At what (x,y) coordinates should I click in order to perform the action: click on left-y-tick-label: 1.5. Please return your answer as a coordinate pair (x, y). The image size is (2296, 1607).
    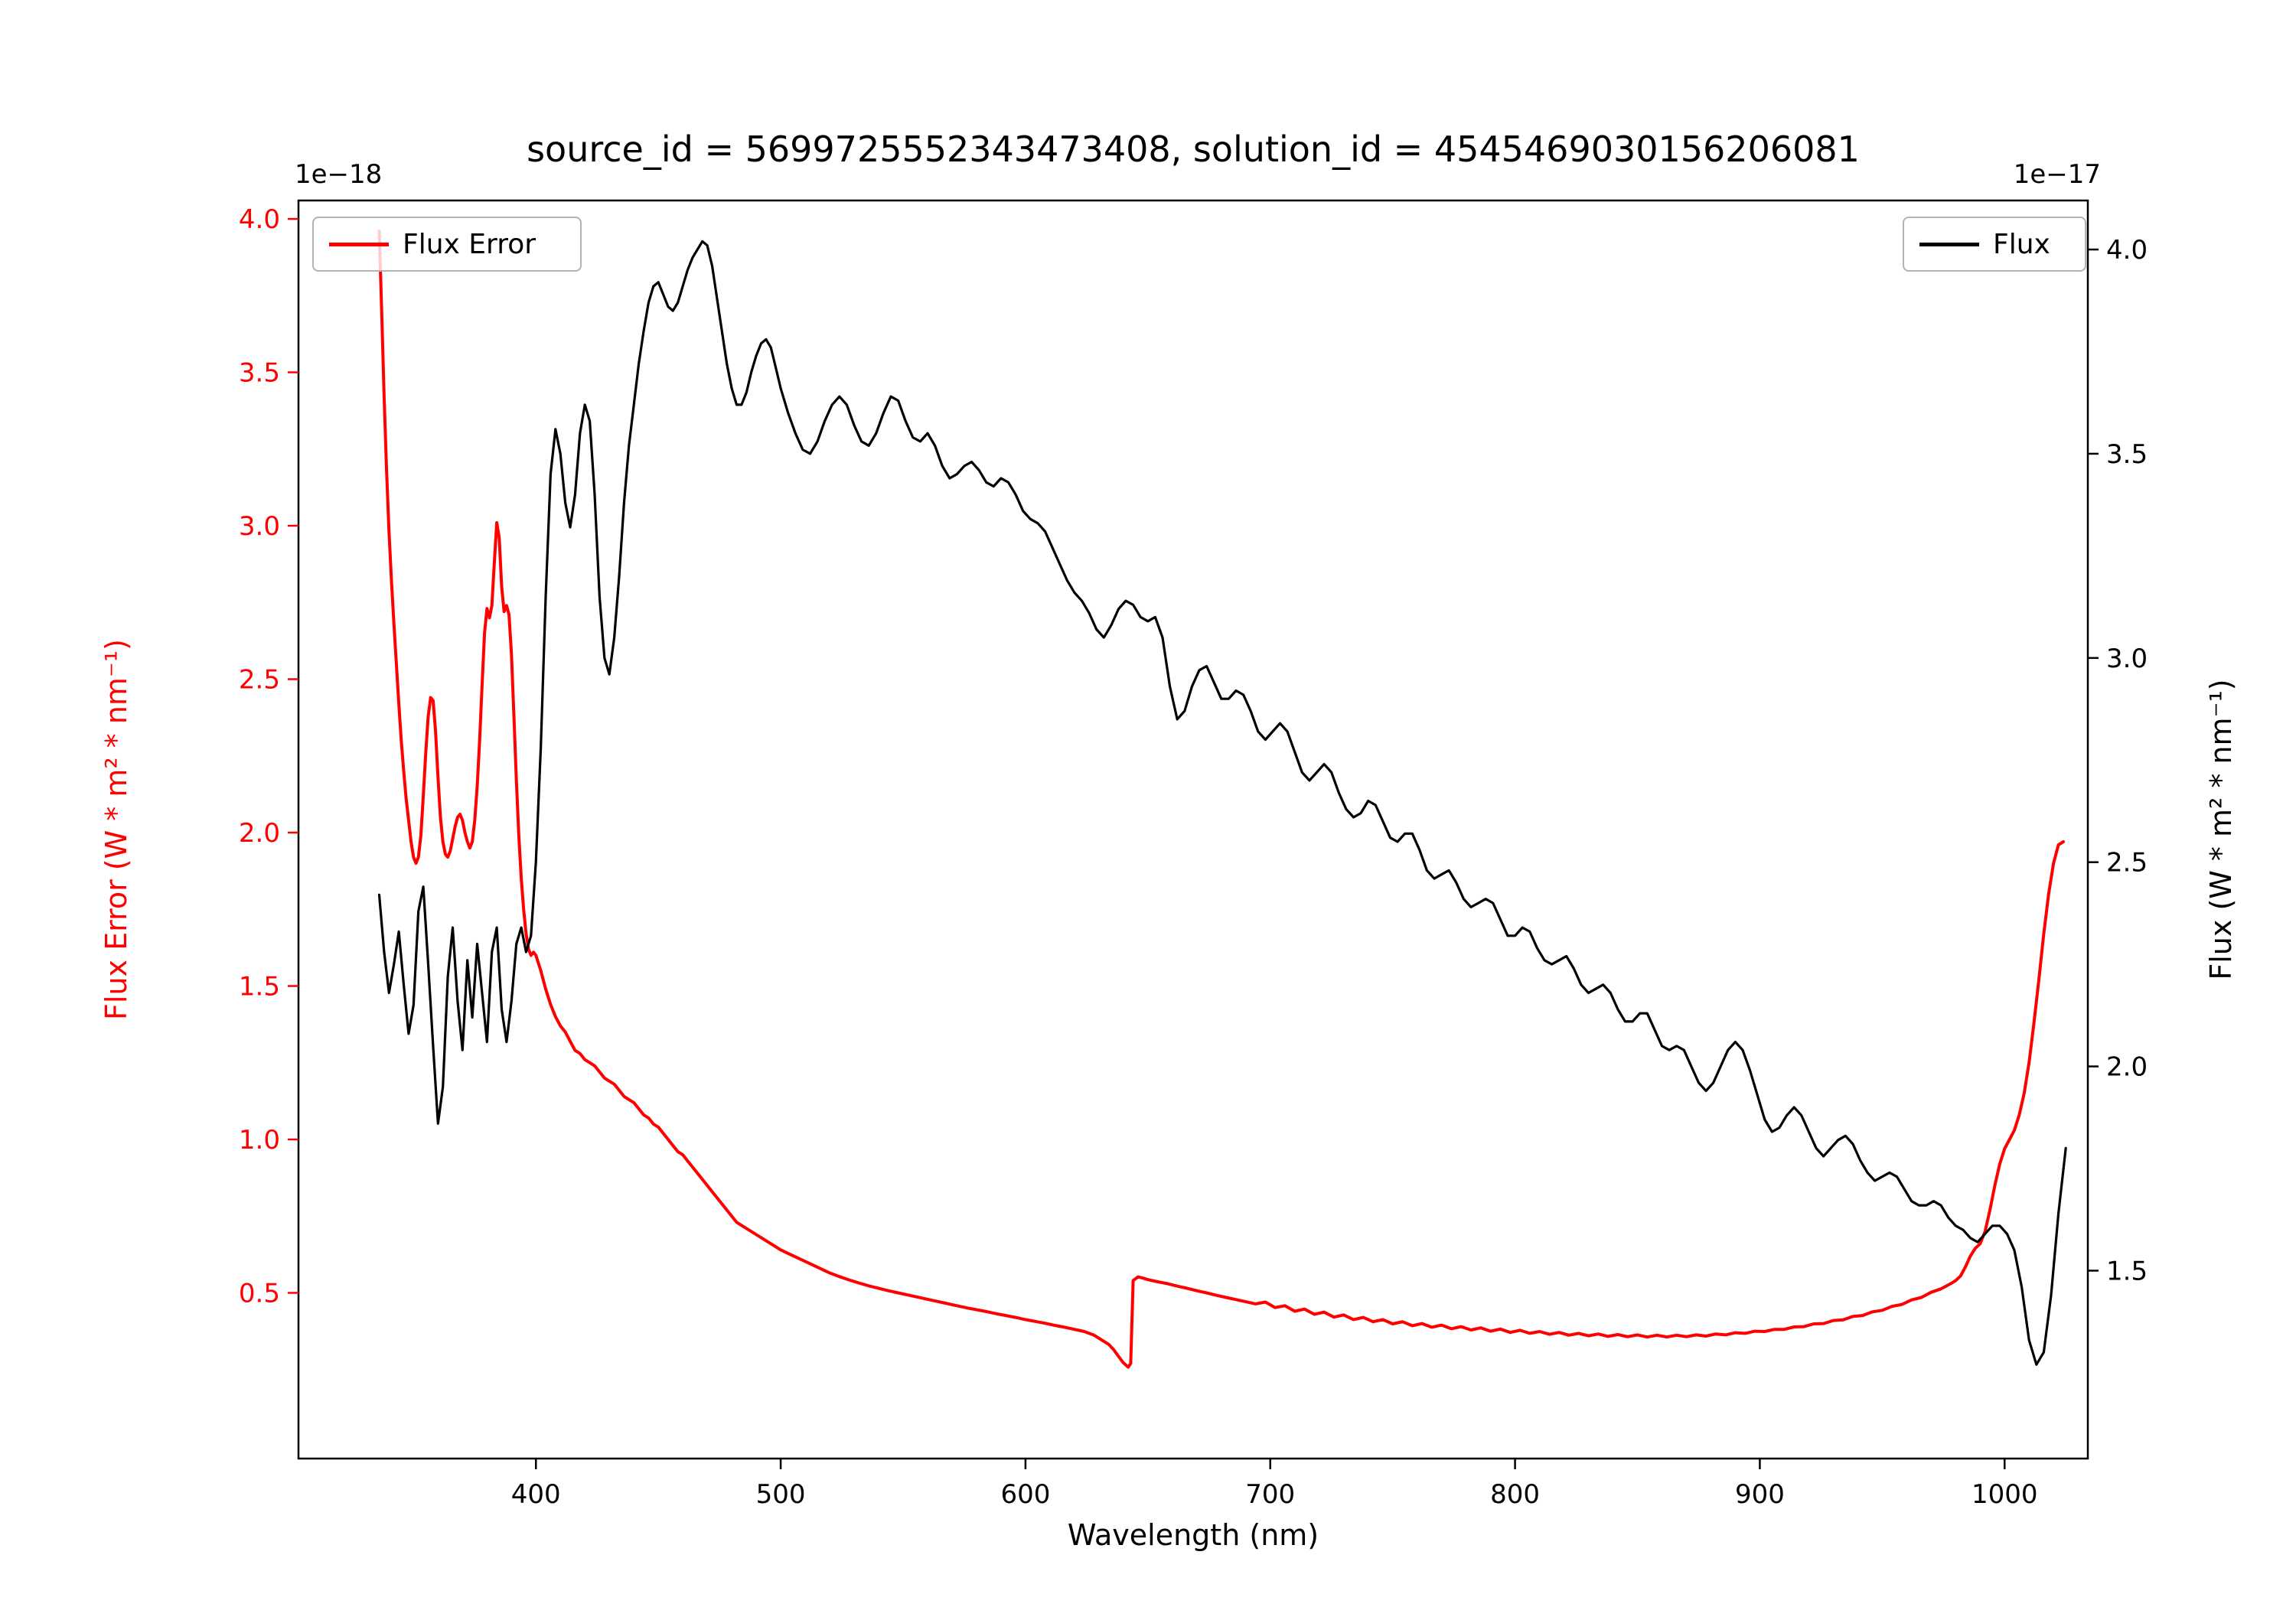
    Looking at the image, I should click on (259, 987).